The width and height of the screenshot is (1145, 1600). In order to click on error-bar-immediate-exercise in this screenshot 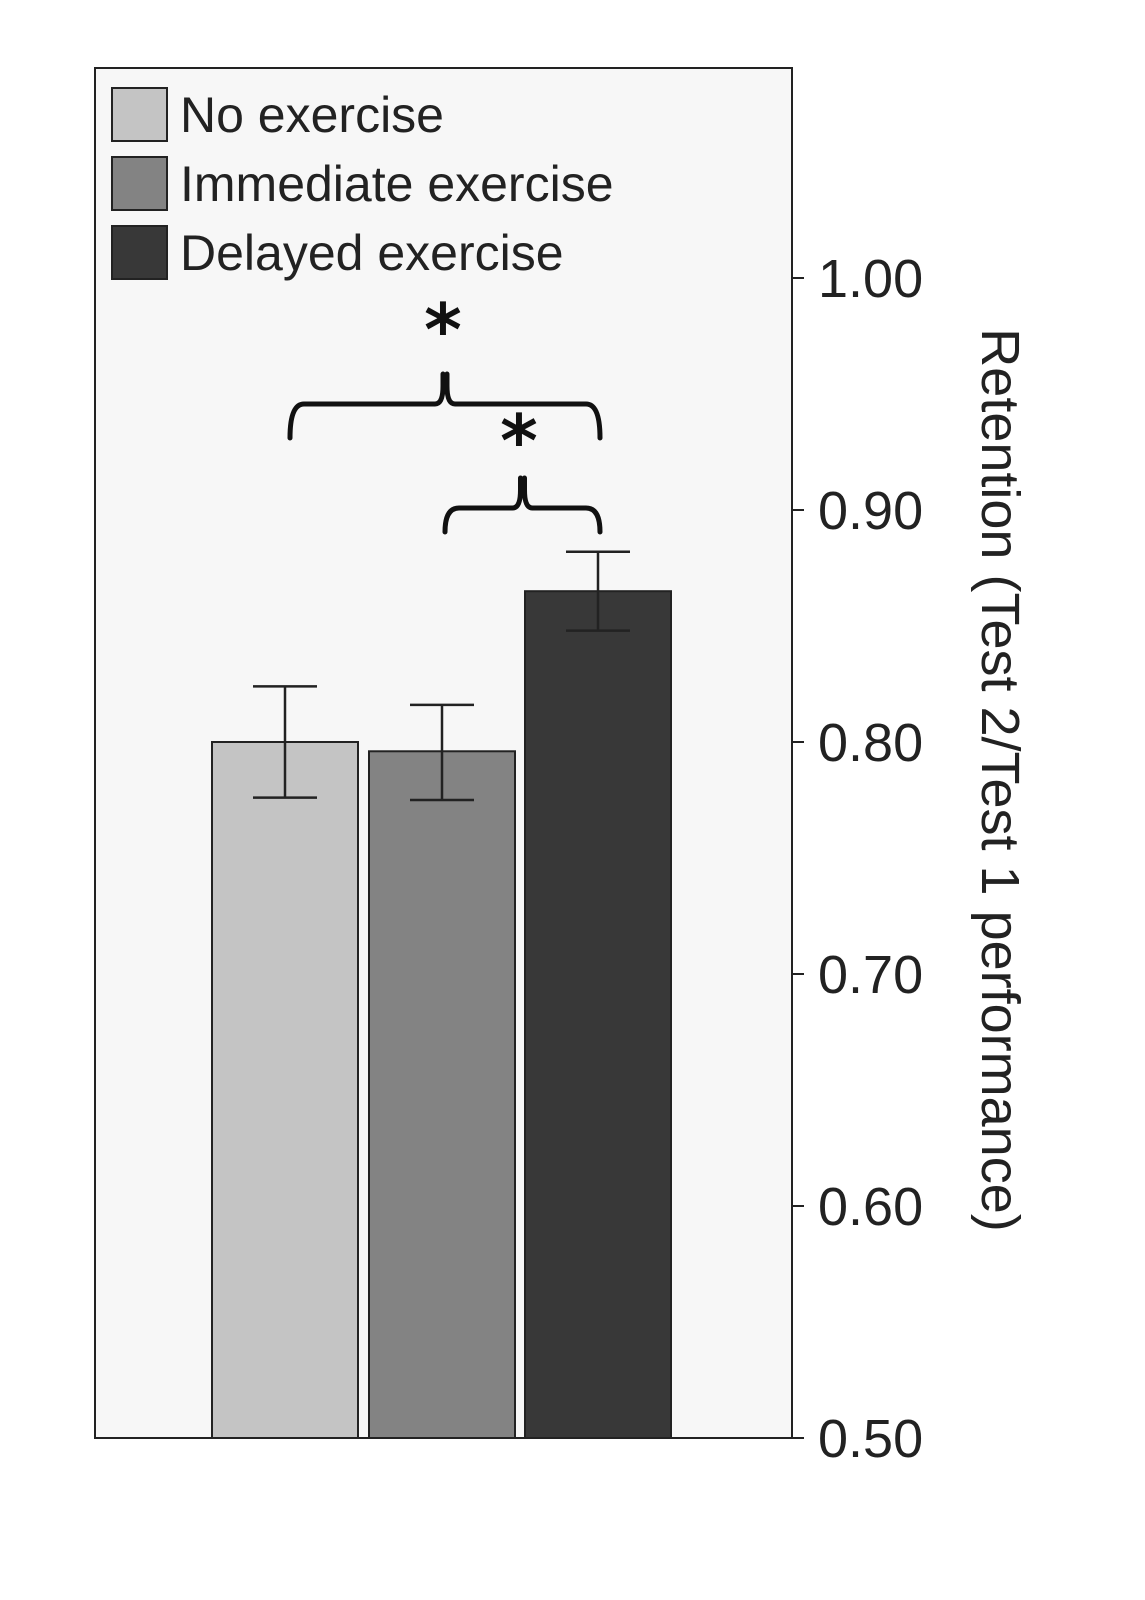, I will do `click(442, 752)`.